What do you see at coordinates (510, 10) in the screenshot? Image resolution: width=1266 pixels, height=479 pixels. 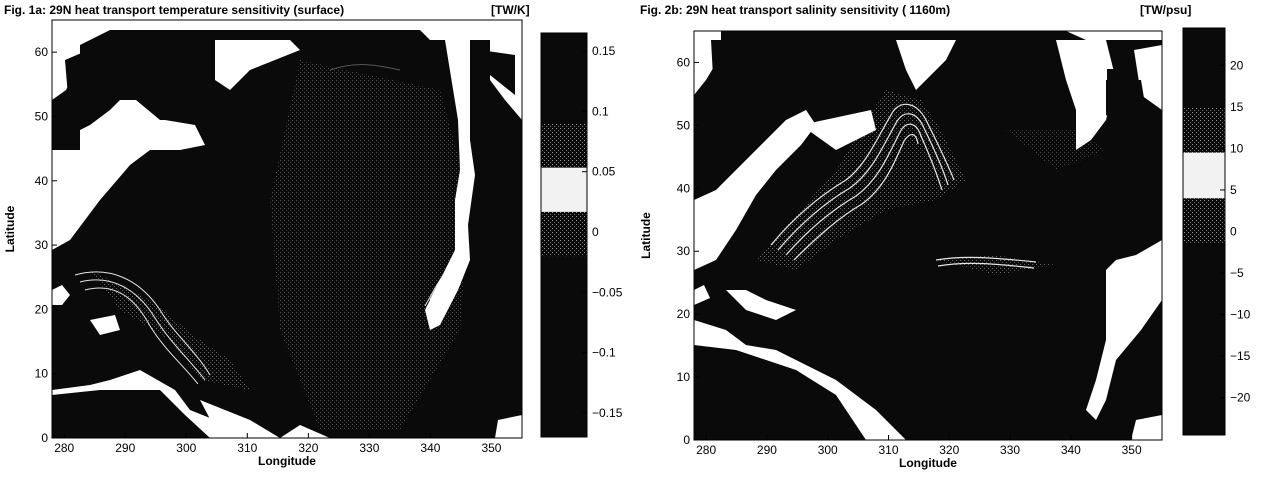 I see `chart-unit: [TW/K]` at bounding box center [510, 10].